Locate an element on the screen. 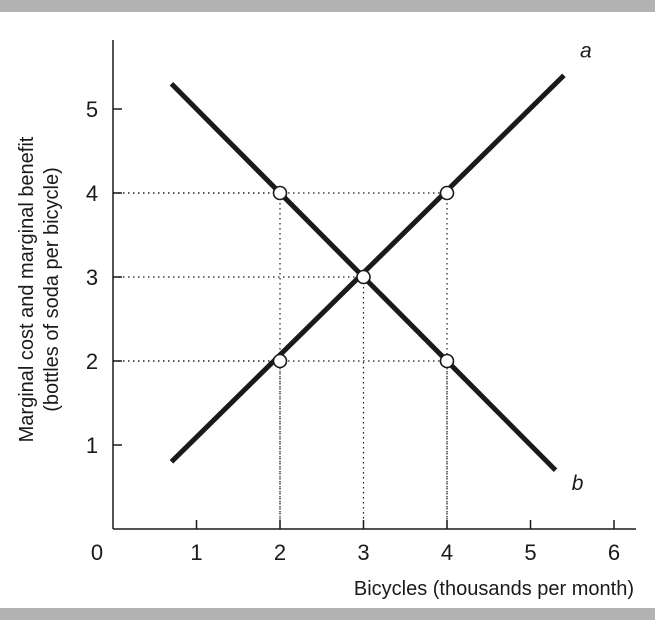  x-axis-title: Bicycles (thousands per month) is located at coordinates (494, 589).